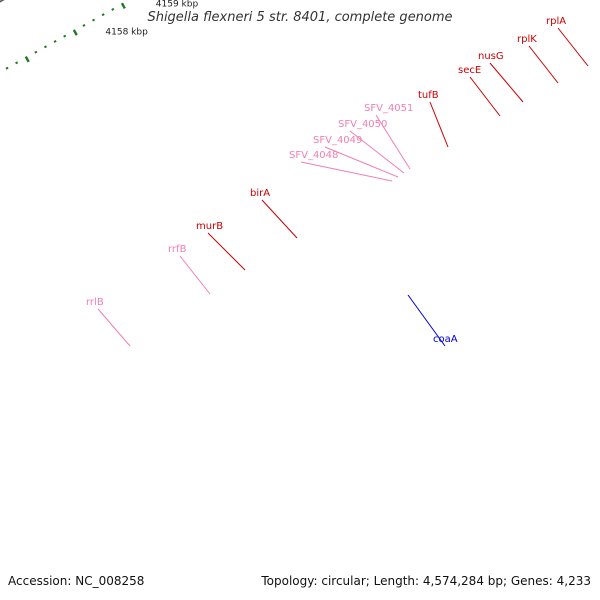 The width and height of the screenshot is (600, 600). I want to click on backbone-line, so click(1, 1).